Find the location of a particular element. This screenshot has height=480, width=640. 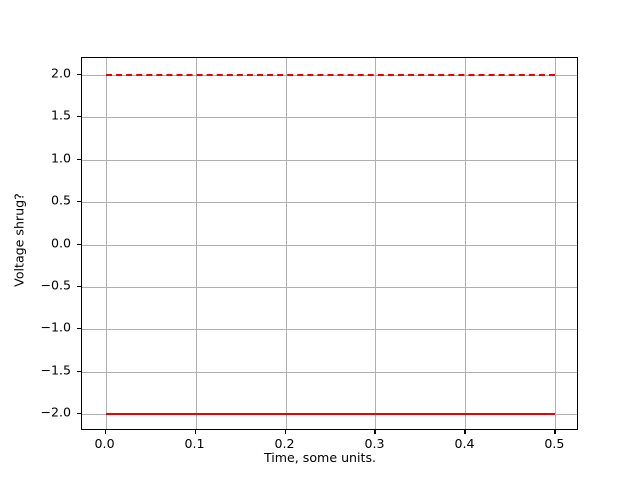

y-axis-tick-label: 1.5 is located at coordinates (60, 116).